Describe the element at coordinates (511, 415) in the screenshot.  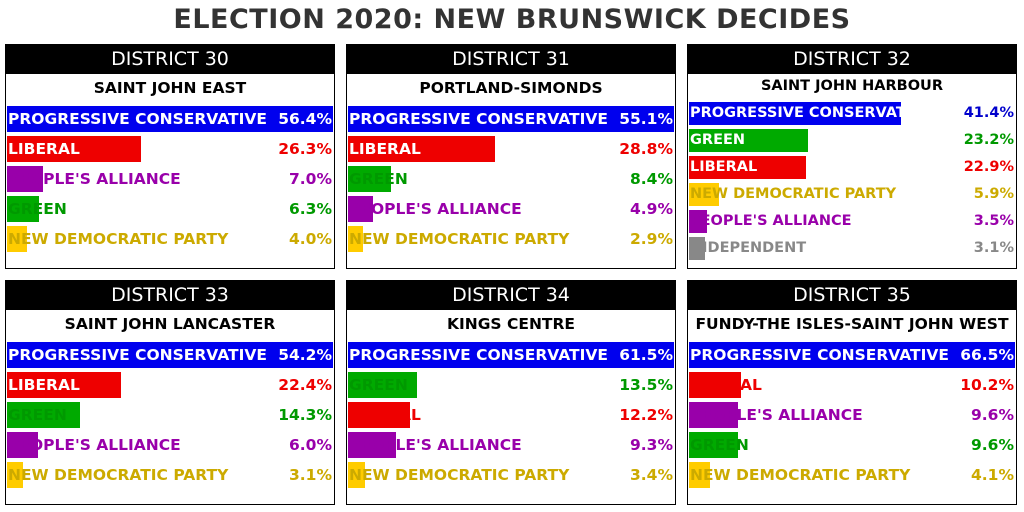
I see `result-row: LIBERAL 12.2%` at that location.